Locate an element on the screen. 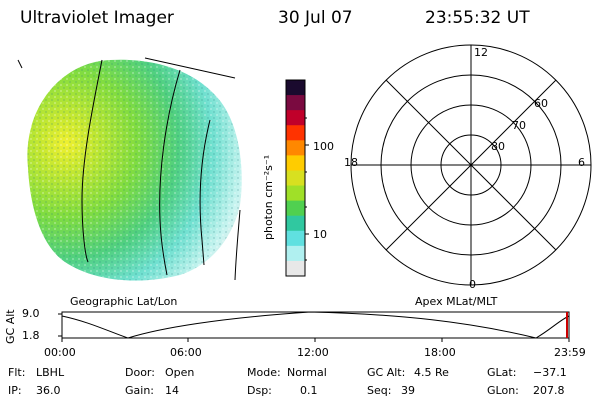  colorbar-tick-10: 10 is located at coordinates (320, 234).